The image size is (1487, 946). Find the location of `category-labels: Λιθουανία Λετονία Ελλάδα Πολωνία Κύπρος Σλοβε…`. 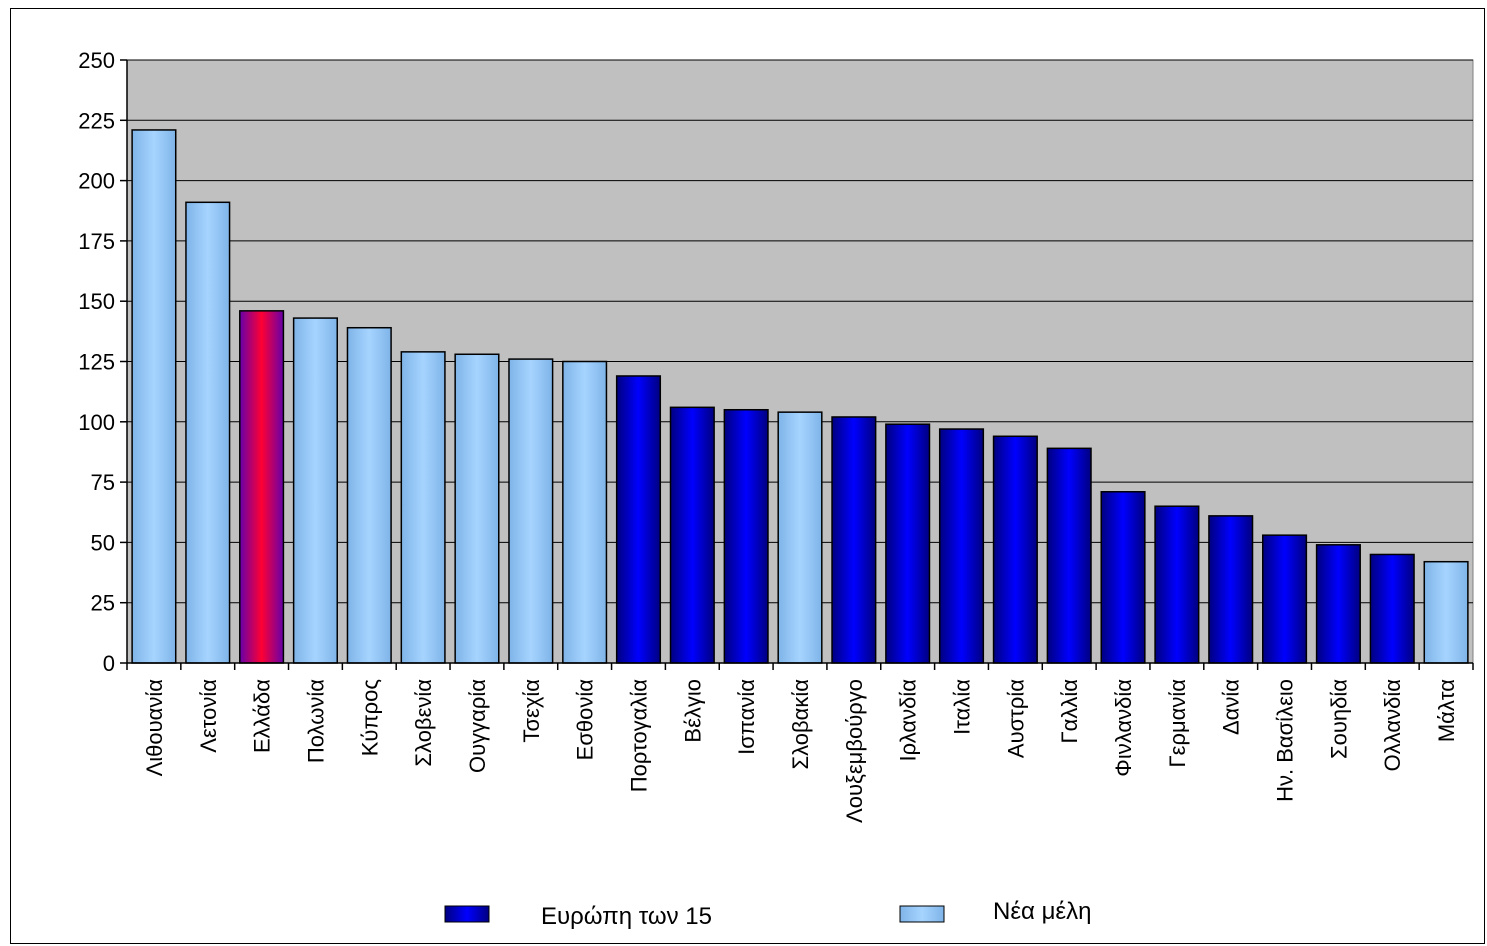

category-labels: Λιθουανία Λετονία Ελλάδα Πολωνία Κύπρος Σλοβε… is located at coordinates (800, 751).